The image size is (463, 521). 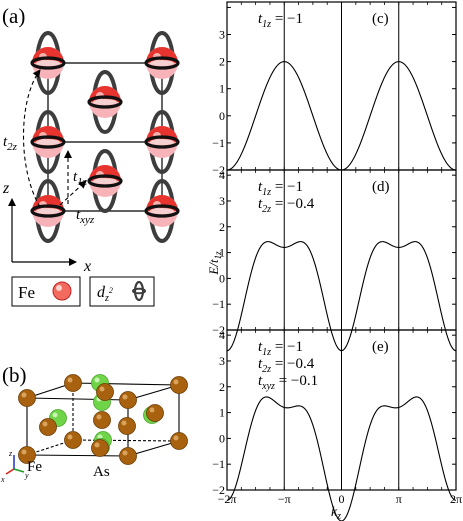 What do you see at coordinates (139, 291) in the screenshot?
I see `dz2-orbital-icon` at bounding box center [139, 291].